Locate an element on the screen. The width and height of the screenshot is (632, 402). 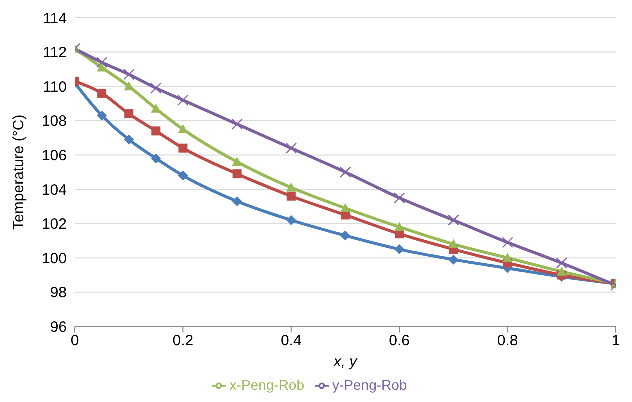
x-tick-label: 0.8 is located at coordinates (507, 341).